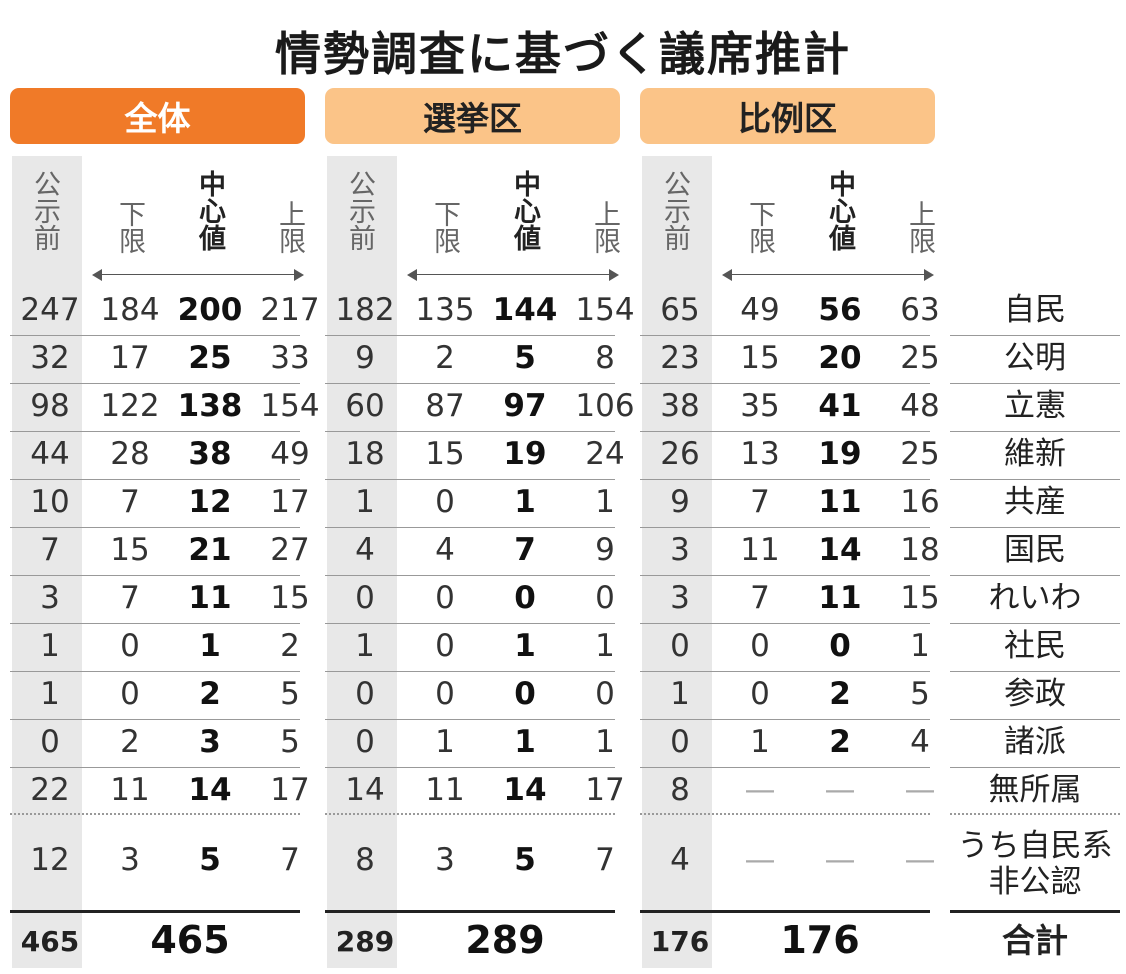 The width and height of the screenshot is (1126, 974). What do you see at coordinates (290, 454) in the screenshot?
I see `cell-all-high: 49` at bounding box center [290, 454].